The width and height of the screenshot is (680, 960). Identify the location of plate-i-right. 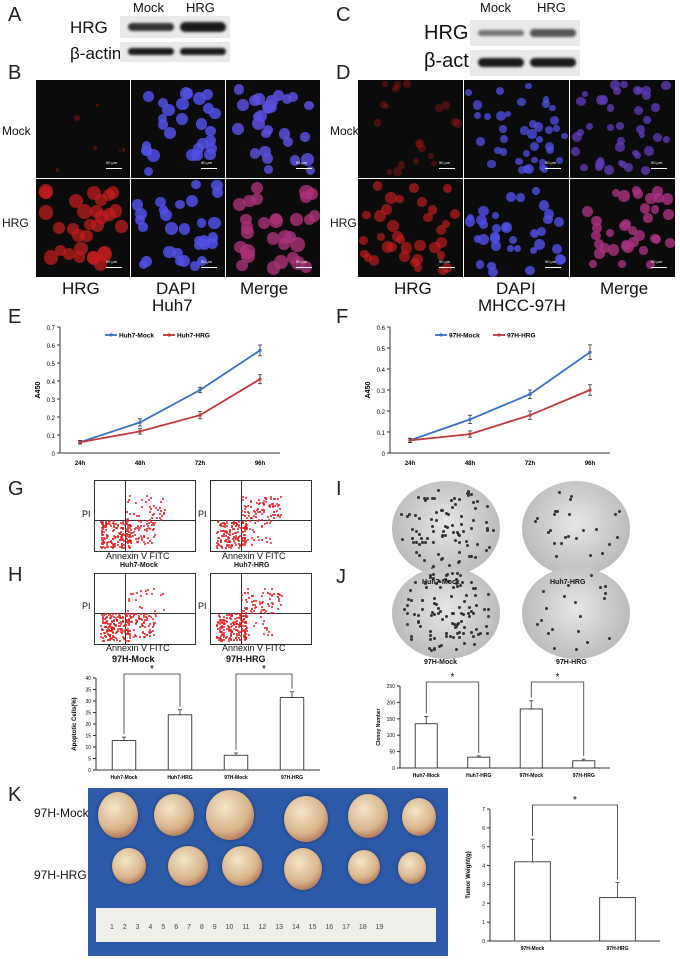
(576, 528).